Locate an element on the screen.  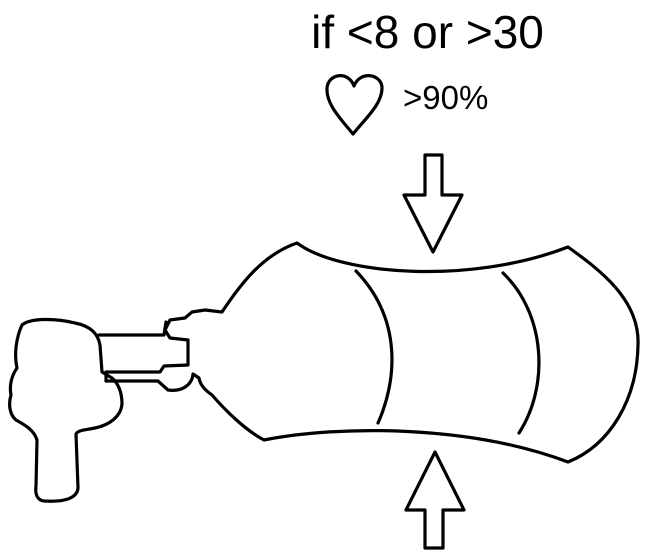
arrow-down-icon is located at coordinates (433, 203).